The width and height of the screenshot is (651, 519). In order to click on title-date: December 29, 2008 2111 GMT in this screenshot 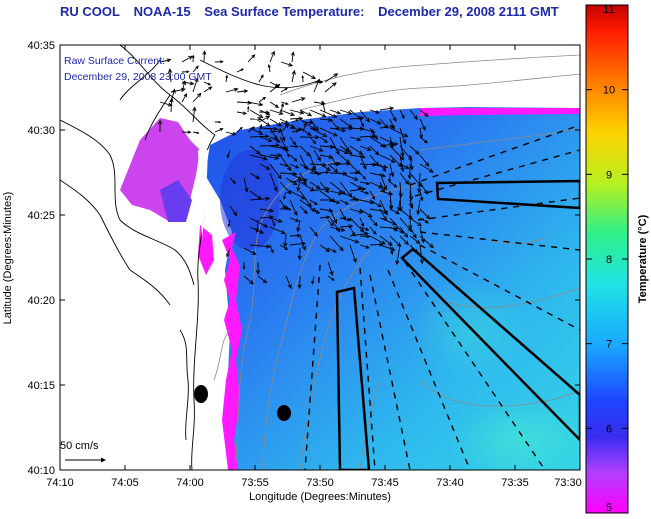, I will do `click(468, 11)`.